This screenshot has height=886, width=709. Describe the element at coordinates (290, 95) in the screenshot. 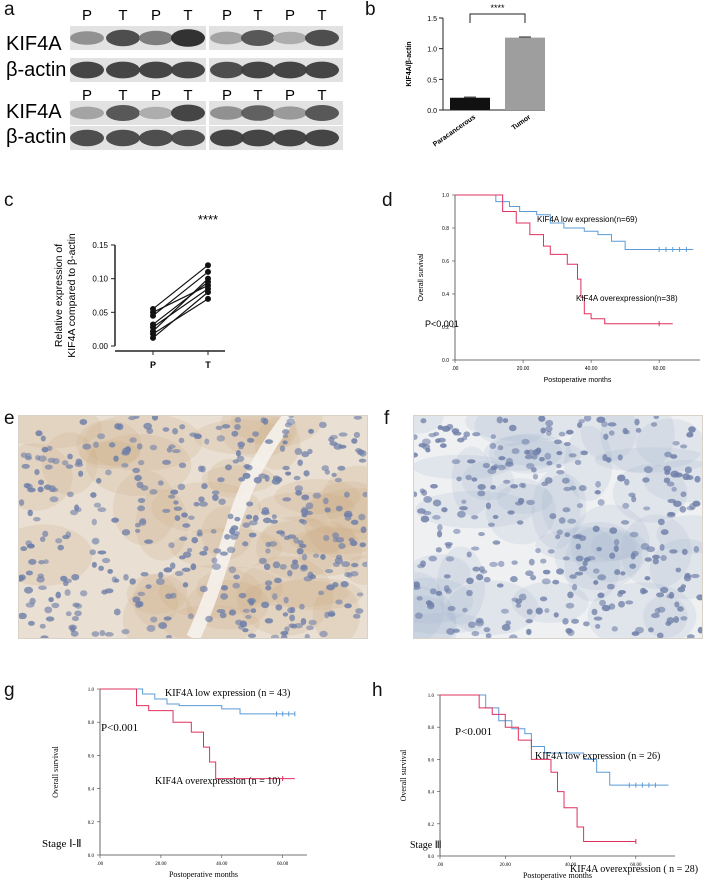

I see `lane-label-bottom: P` at that location.